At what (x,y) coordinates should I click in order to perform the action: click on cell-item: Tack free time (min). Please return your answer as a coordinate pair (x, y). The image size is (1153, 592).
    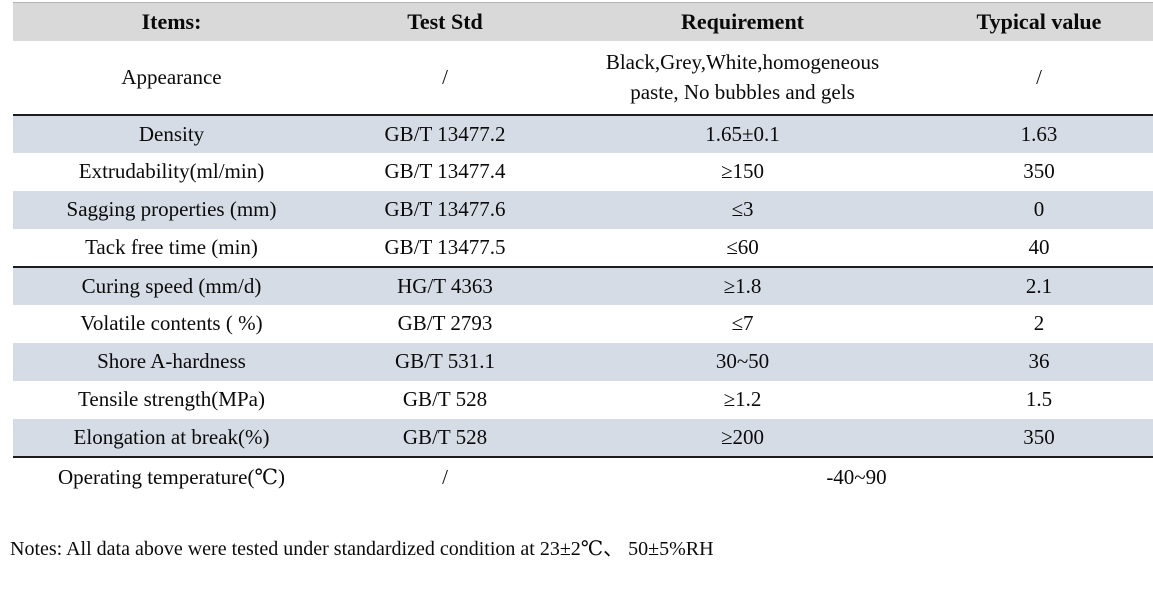
    Looking at the image, I should click on (171, 246).